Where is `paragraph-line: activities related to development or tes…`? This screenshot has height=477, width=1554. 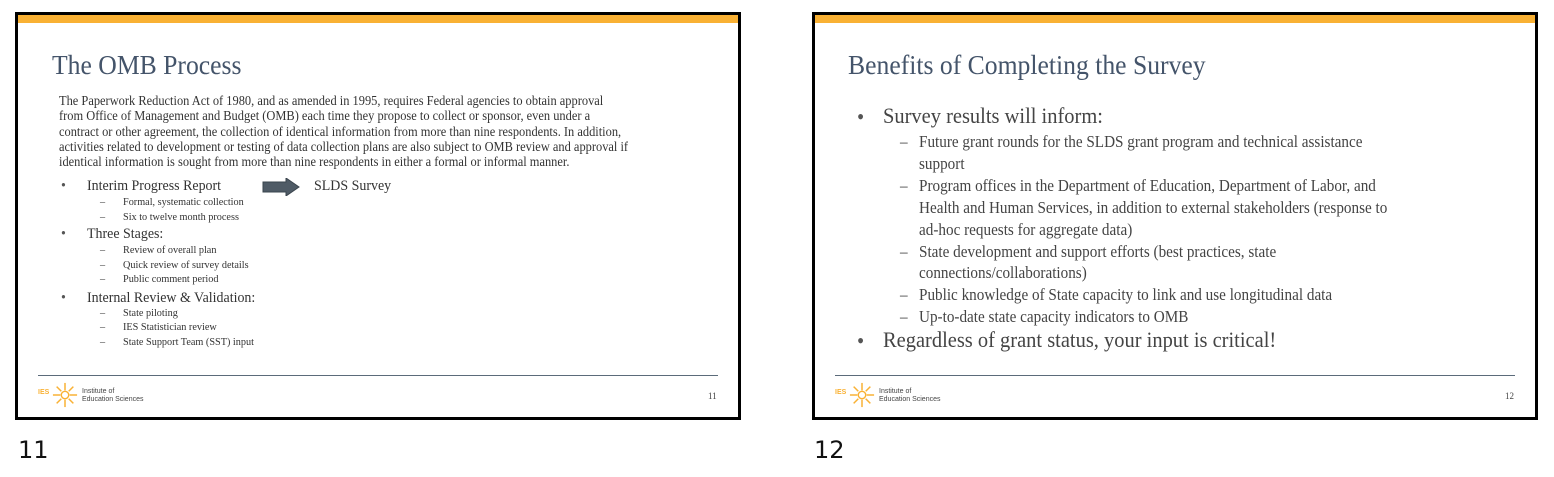 paragraph-line: activities related to development or tes… is located at coordinates (344, 146).